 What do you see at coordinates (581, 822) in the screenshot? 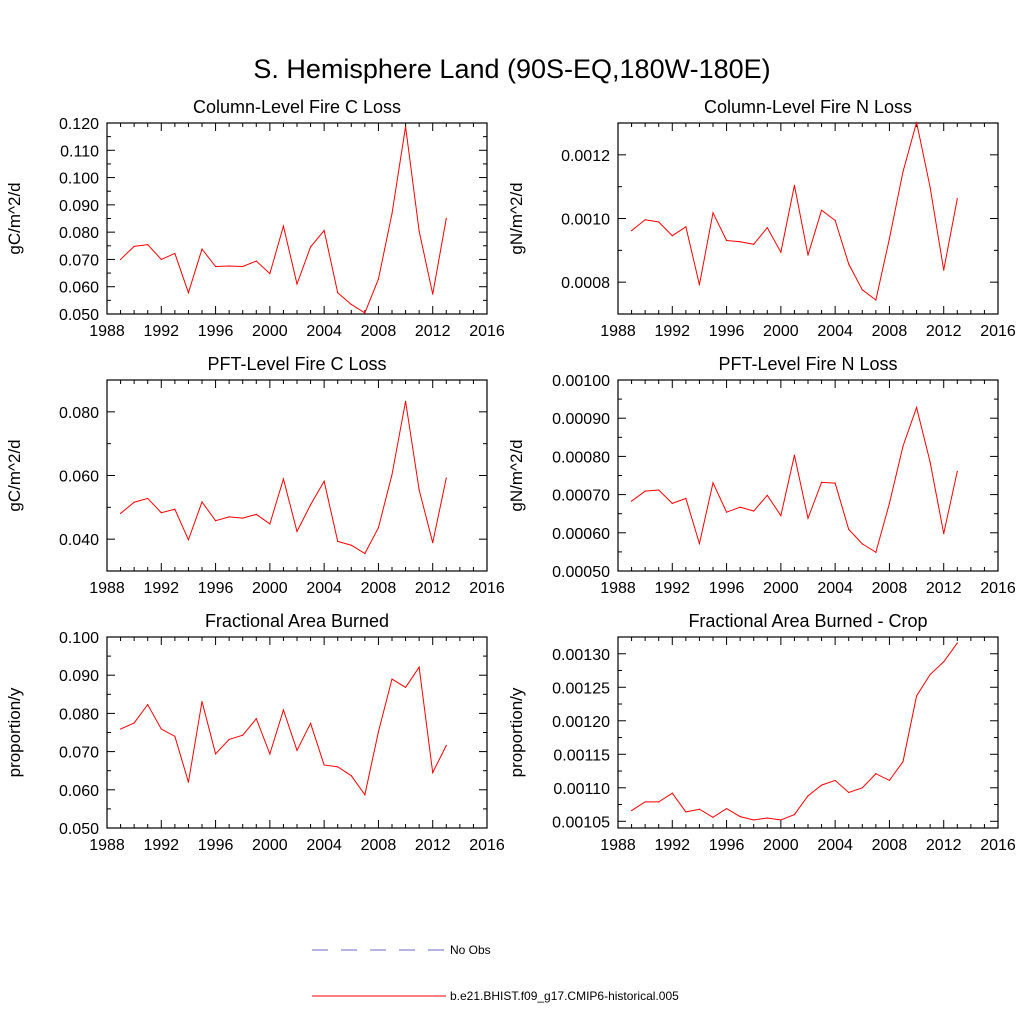
I see `y-tick-label: 0.00105` at bounding box center [581, 822].